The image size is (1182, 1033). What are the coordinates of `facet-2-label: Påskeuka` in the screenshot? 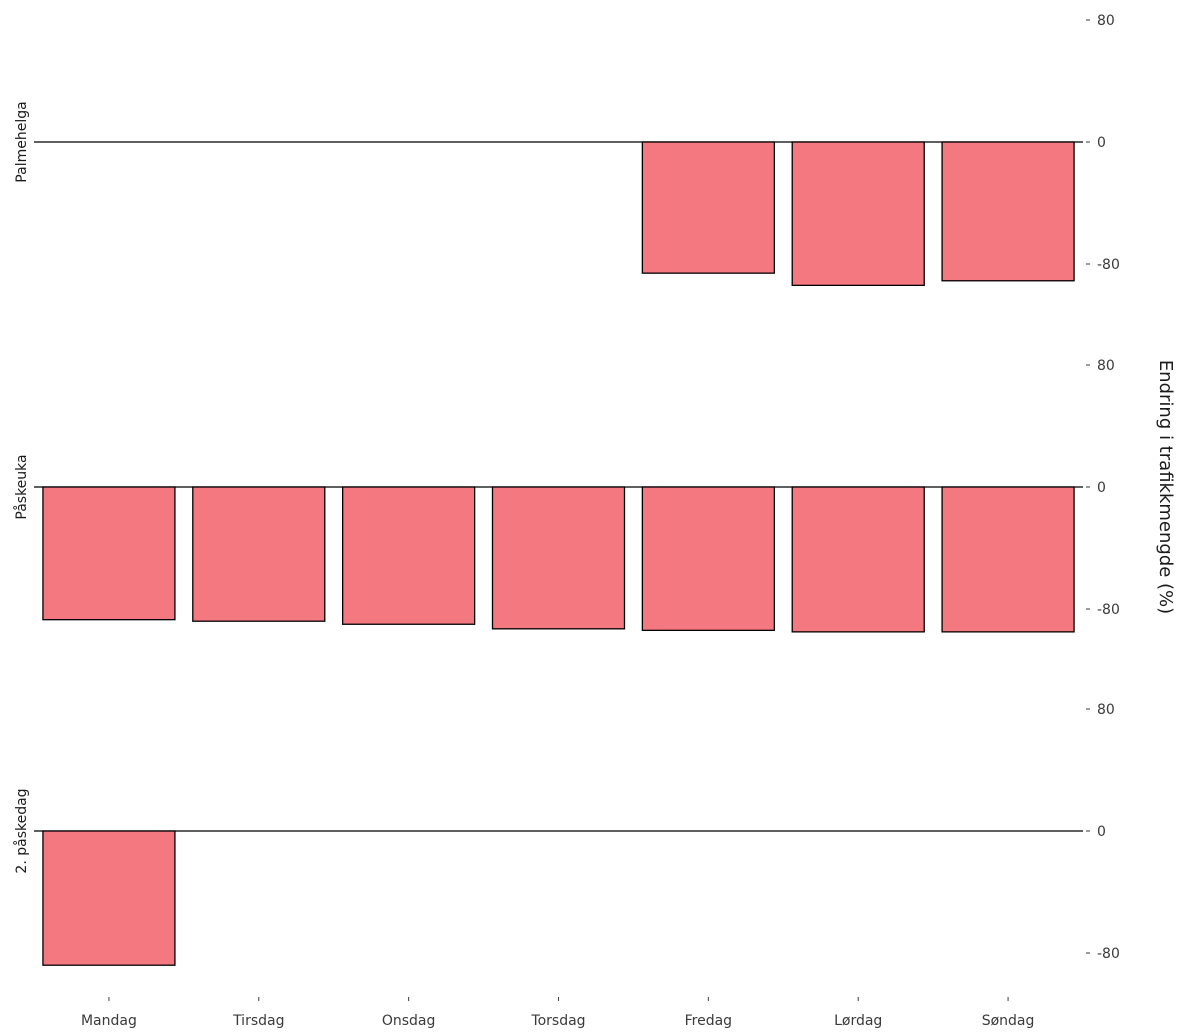 It's located at (21, 486).